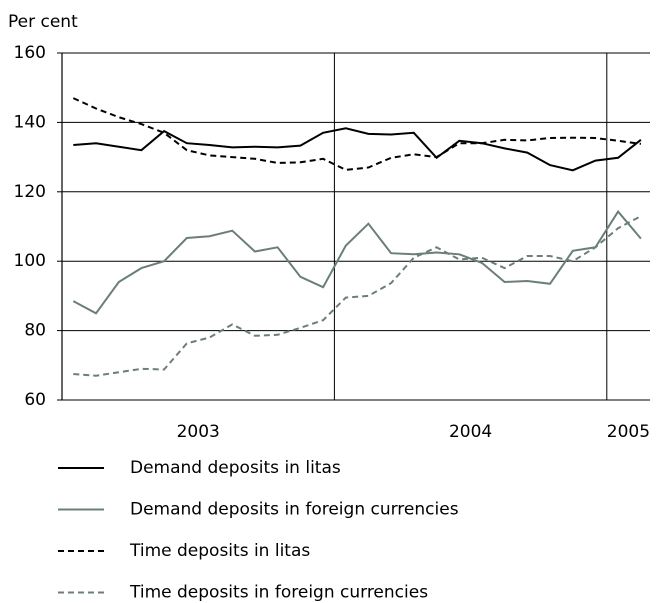 The image size is (656, 603). Describe the element at coordinates (35, 331) in the screenshot. I see `y-tick-label: 80` at that location.